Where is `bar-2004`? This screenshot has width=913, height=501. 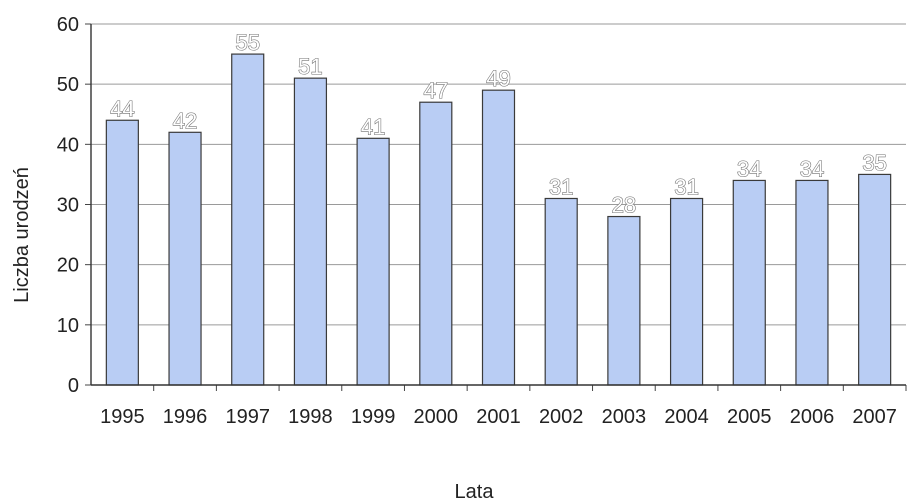
bar-2004 is located at coordinates (686, 291).